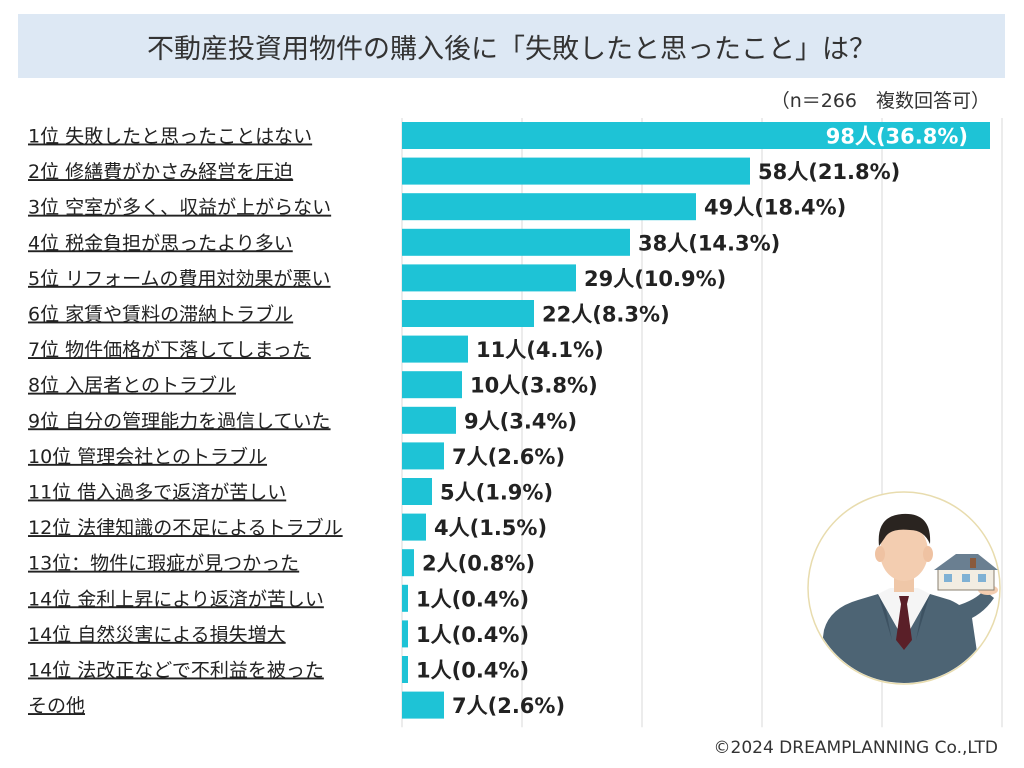 This screenshot has width=1024, height=768. Describe the element at coordinates (157, 635) in the screenshot. I see `category-label: 14位 自然災害による損失増大` at that location.